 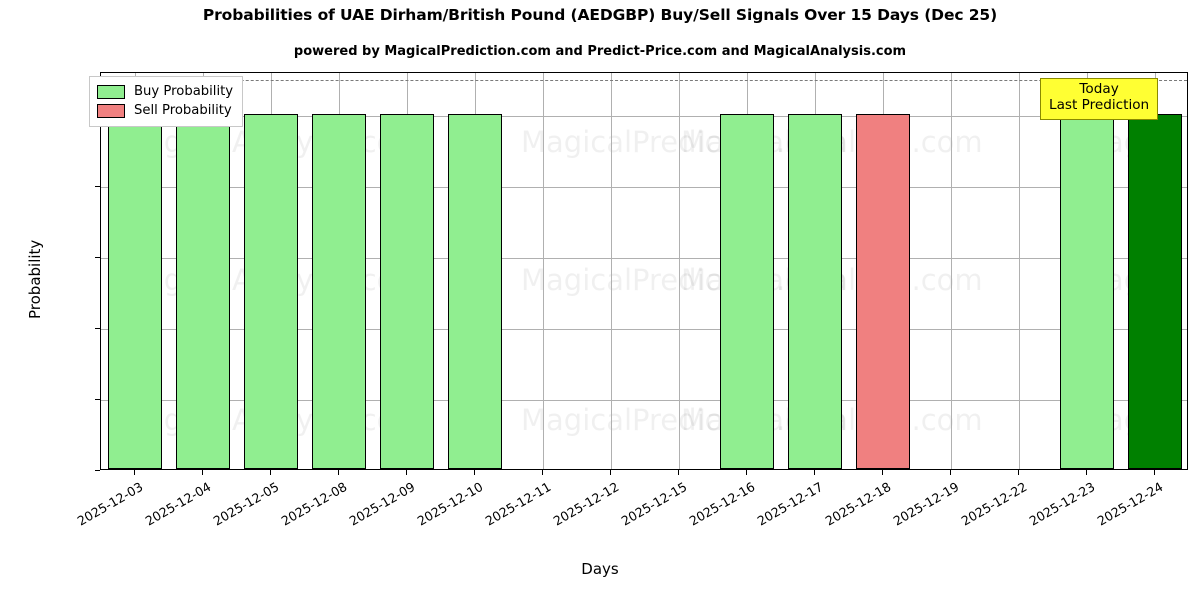 I want to click on x-axis-tick-label: 2025-12-16, so click(x=722, y=504).